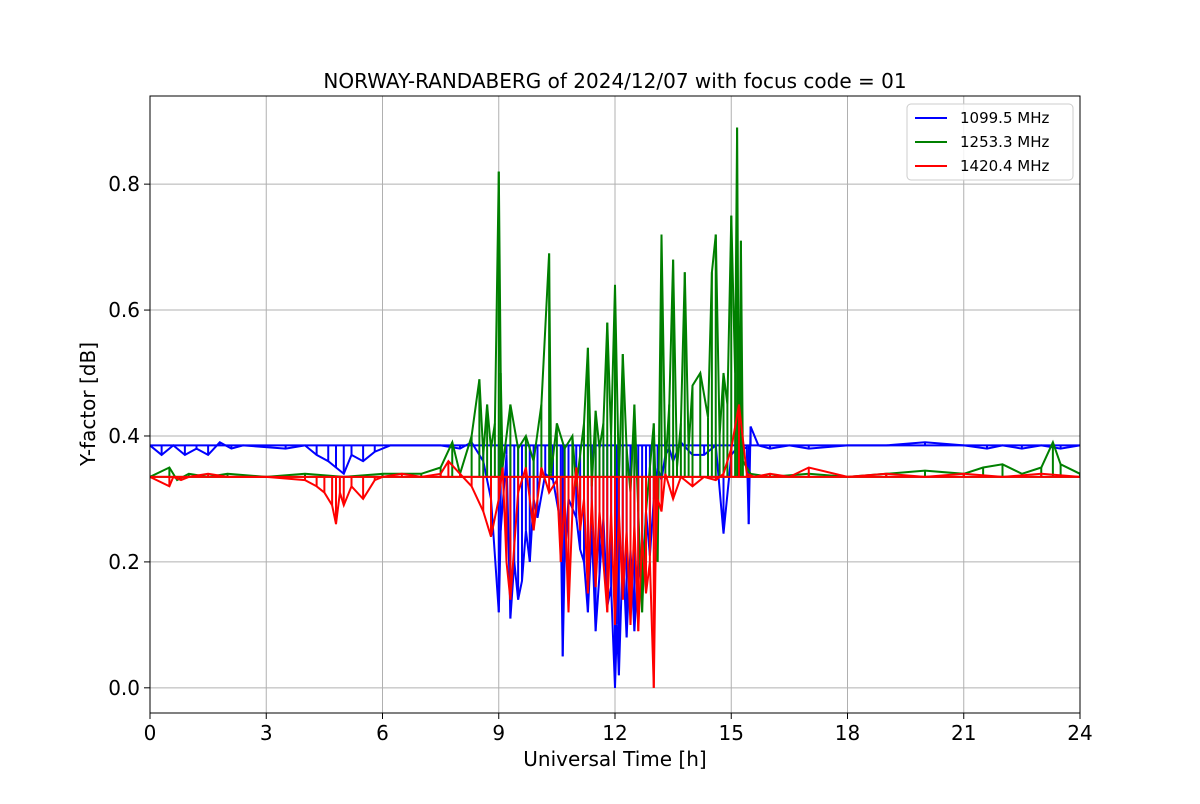 The height and width of the screenshot is (804, 1200). I want to click on x-tick-label: 9, so click(498, 733).